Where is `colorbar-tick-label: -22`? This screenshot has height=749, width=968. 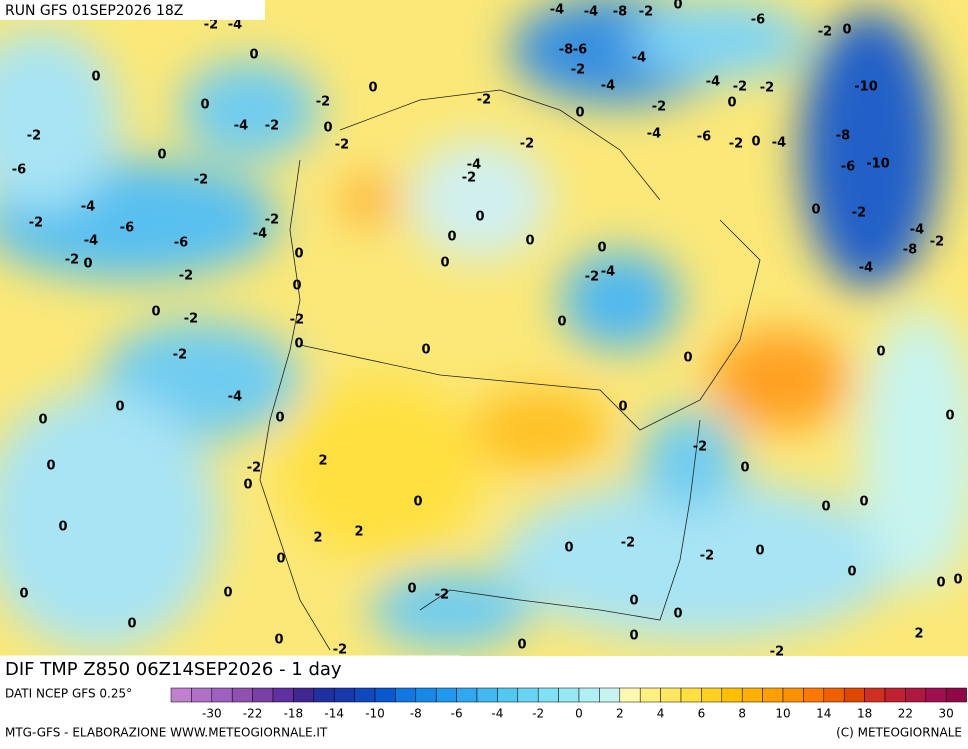
colorbar-tick-label: -22 is located at coordinates (253, 714).